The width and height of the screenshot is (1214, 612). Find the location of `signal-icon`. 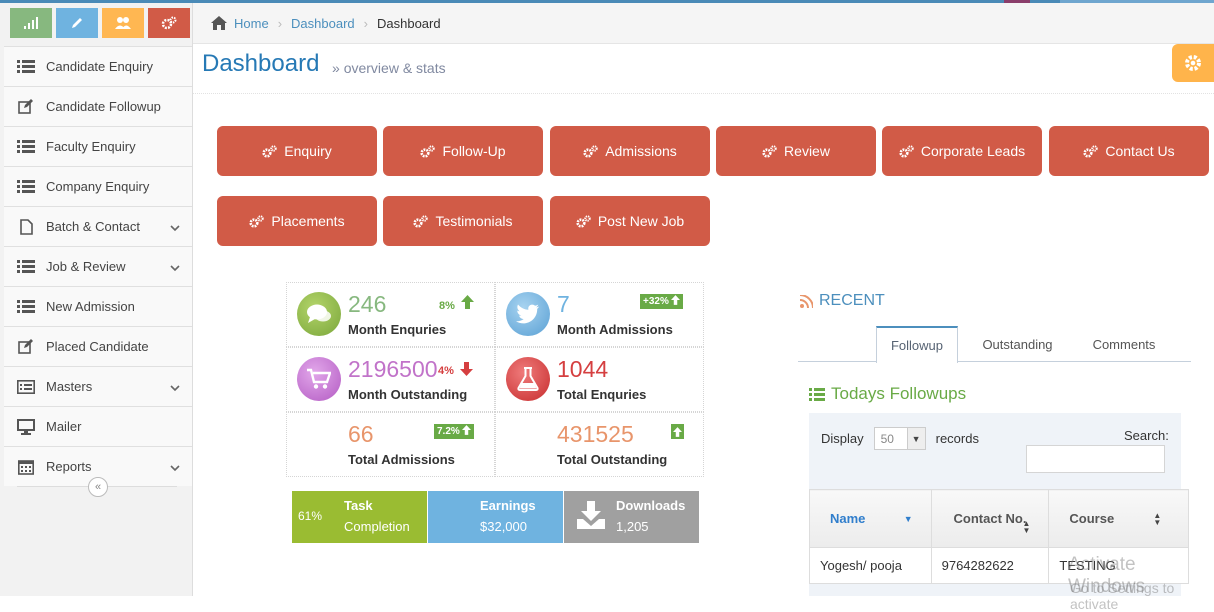

signal-icon is located at coordinates (31, 23).